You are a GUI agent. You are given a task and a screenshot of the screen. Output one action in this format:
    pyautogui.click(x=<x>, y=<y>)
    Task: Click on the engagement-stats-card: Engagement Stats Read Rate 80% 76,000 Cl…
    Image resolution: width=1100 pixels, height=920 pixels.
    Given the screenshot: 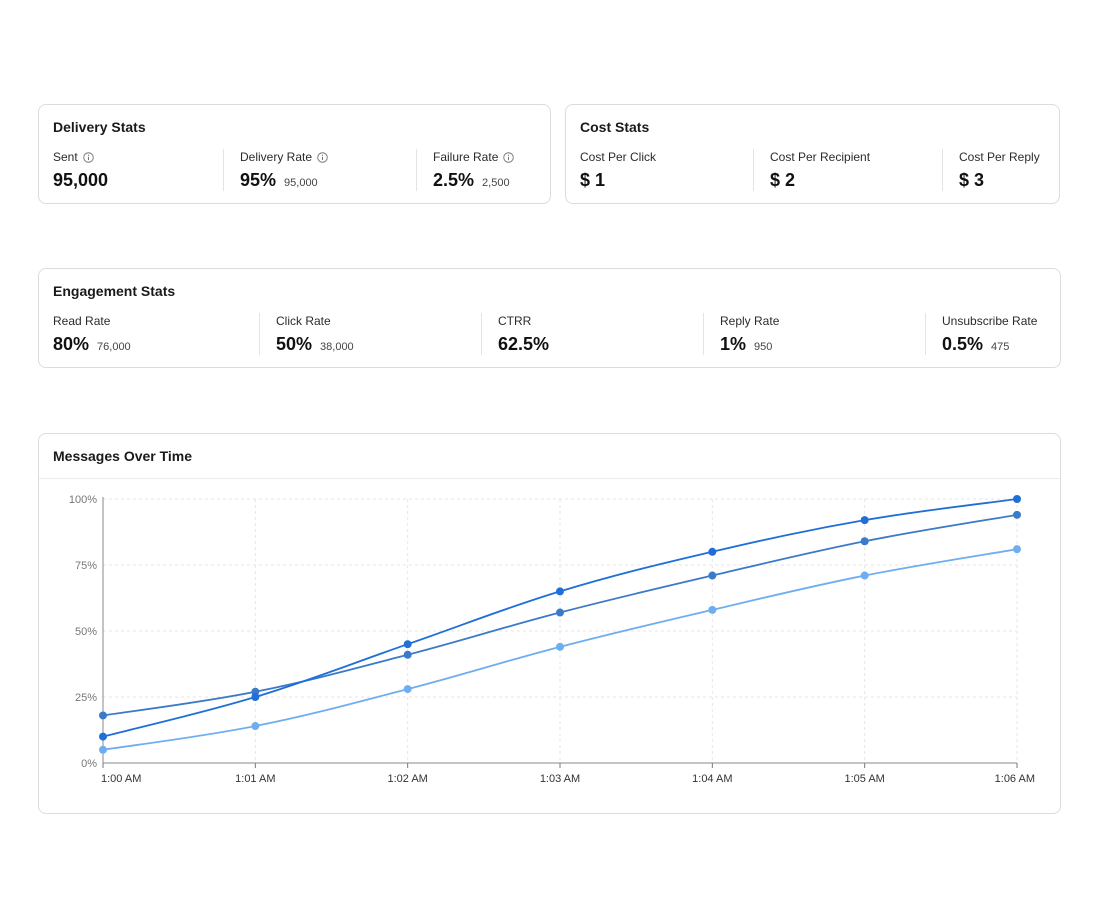 What is the action you would take?
    pyautogui.click(x=549, y=318)
    